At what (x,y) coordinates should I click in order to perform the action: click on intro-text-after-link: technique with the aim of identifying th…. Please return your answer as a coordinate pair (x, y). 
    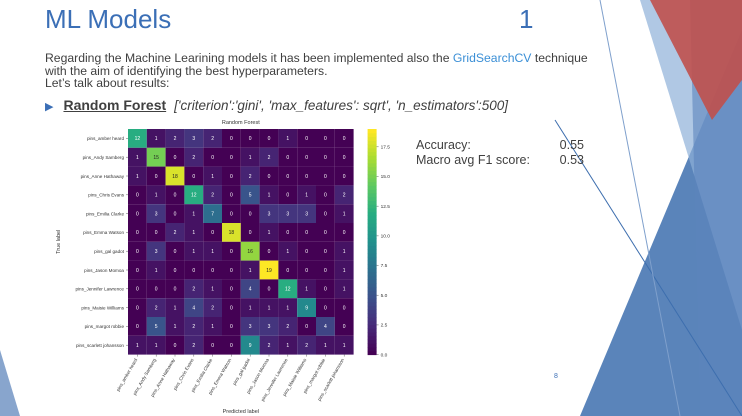
    Looking at the image, I should click on (316, 64).